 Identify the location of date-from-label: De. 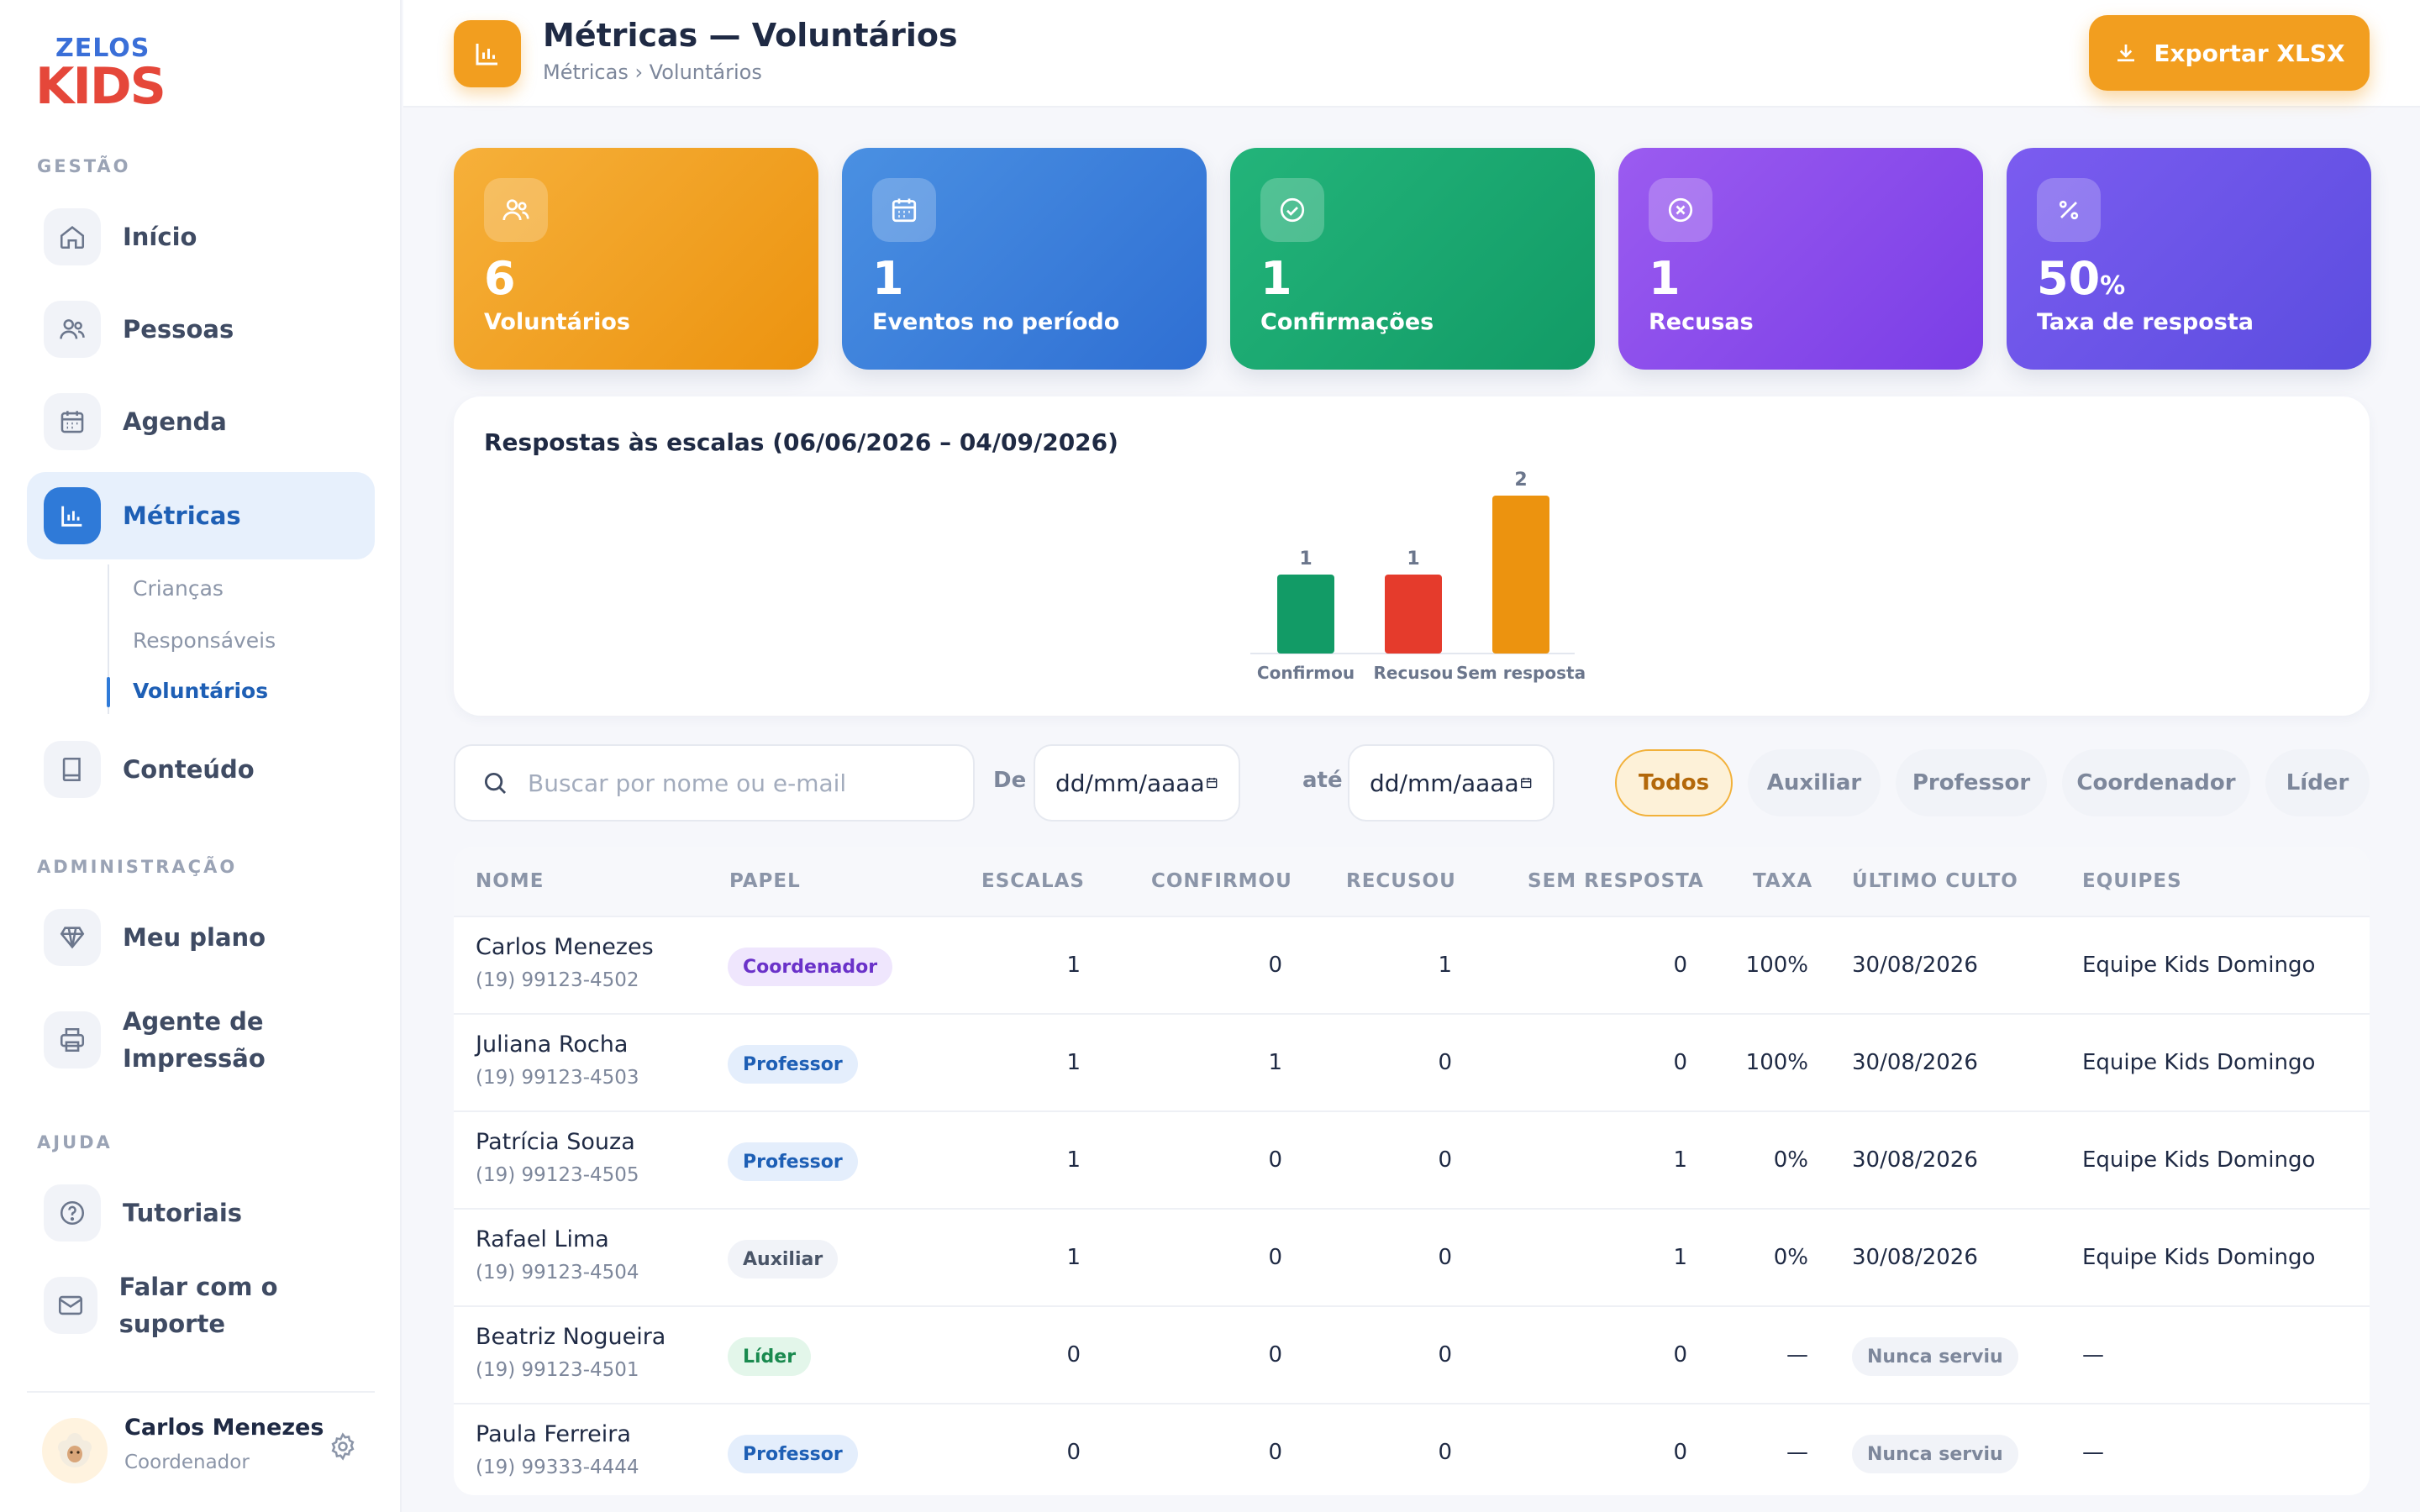
(1010, 780).